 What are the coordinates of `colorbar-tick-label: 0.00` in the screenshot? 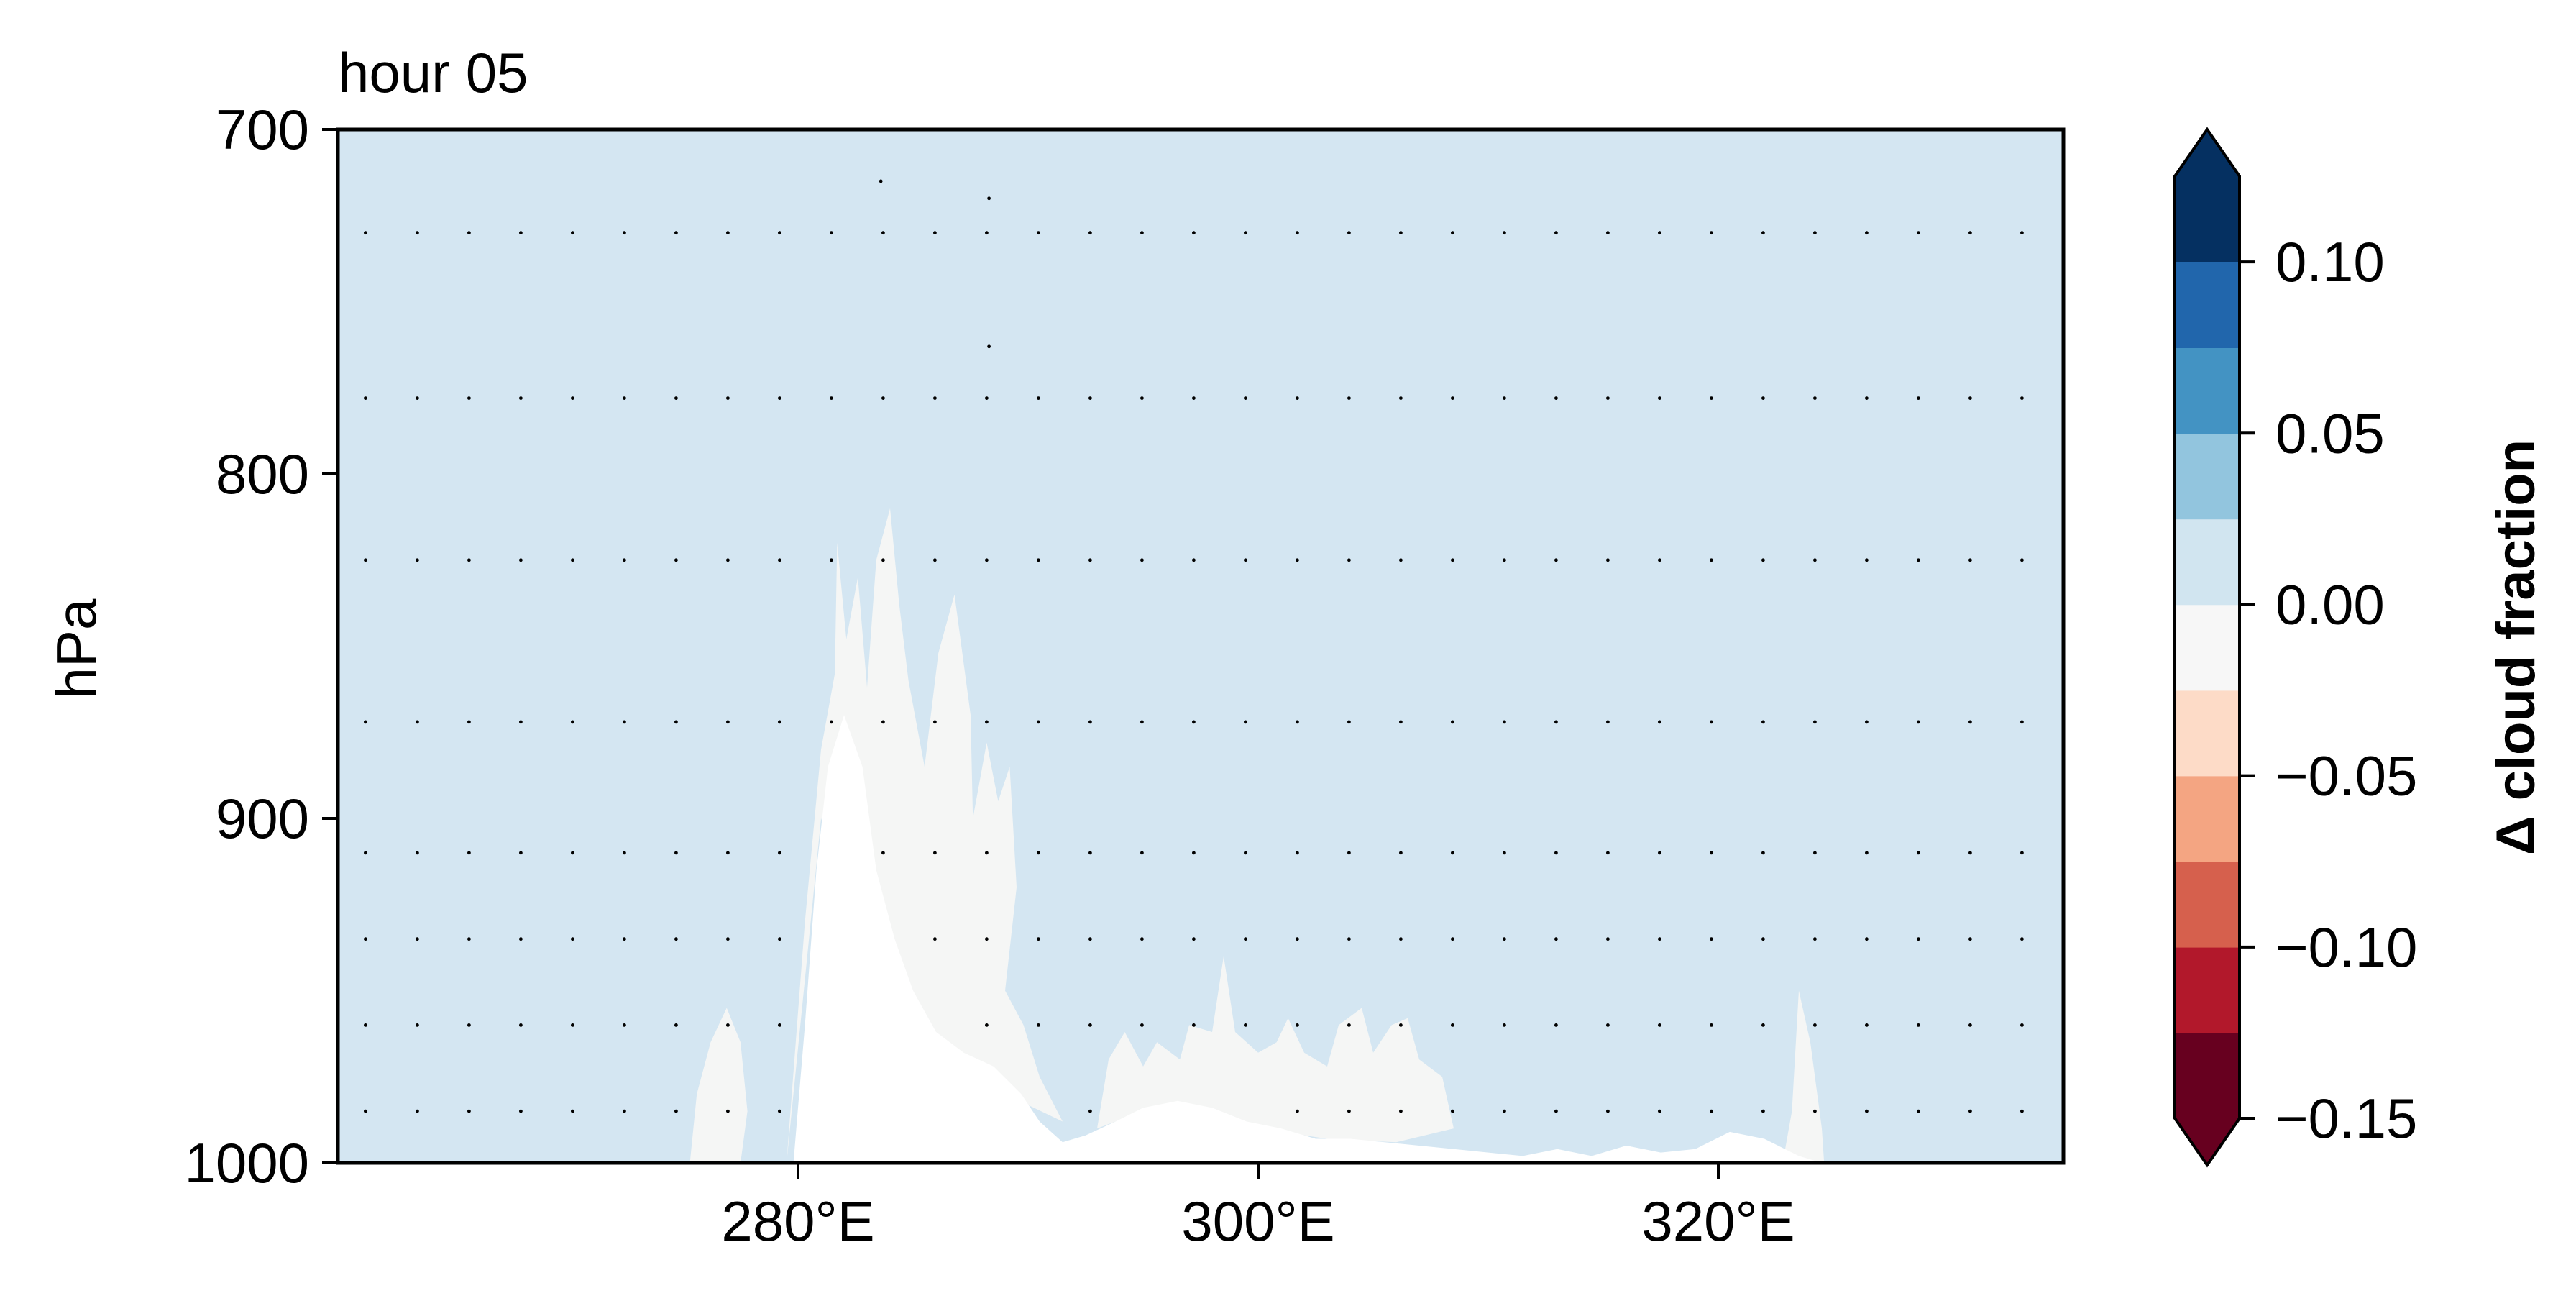 It's located at (2330, 604).